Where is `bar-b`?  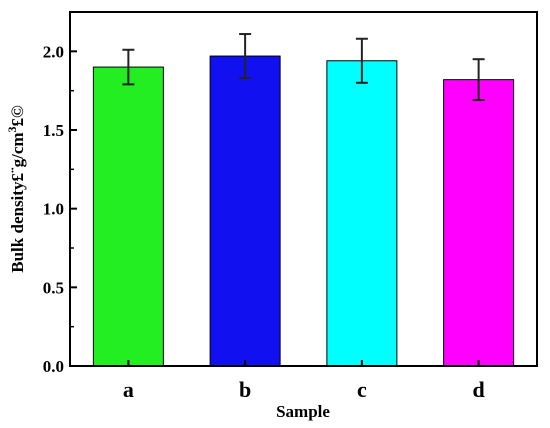
bar-b is located at coordinates (245, 211).